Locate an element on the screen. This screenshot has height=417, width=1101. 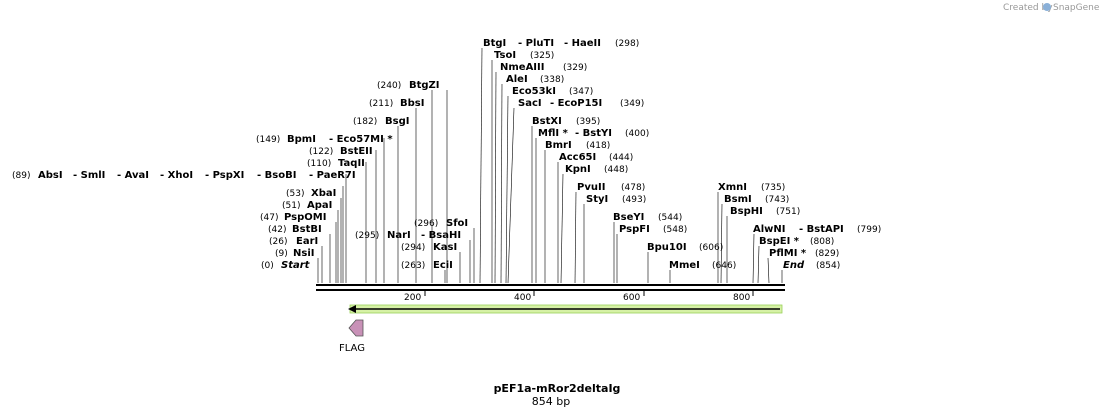
site-position: (263) is located at coordinates (413, 266).